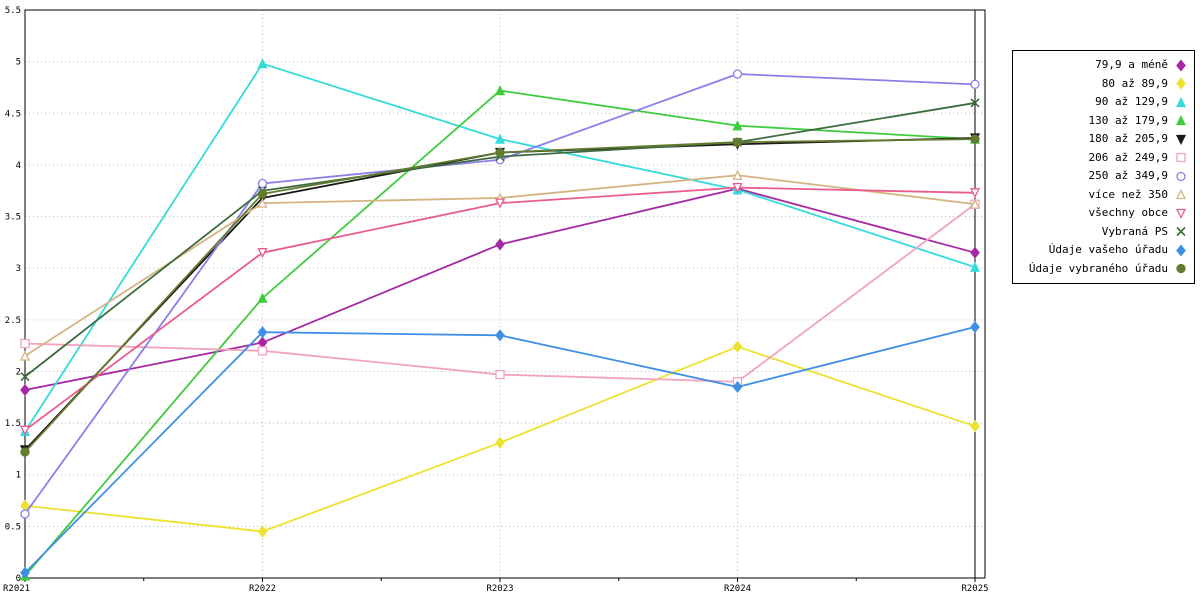 This screenshot has height=600, width=1200. I want to click on legend-item: více než 350, so click(1104, 195).